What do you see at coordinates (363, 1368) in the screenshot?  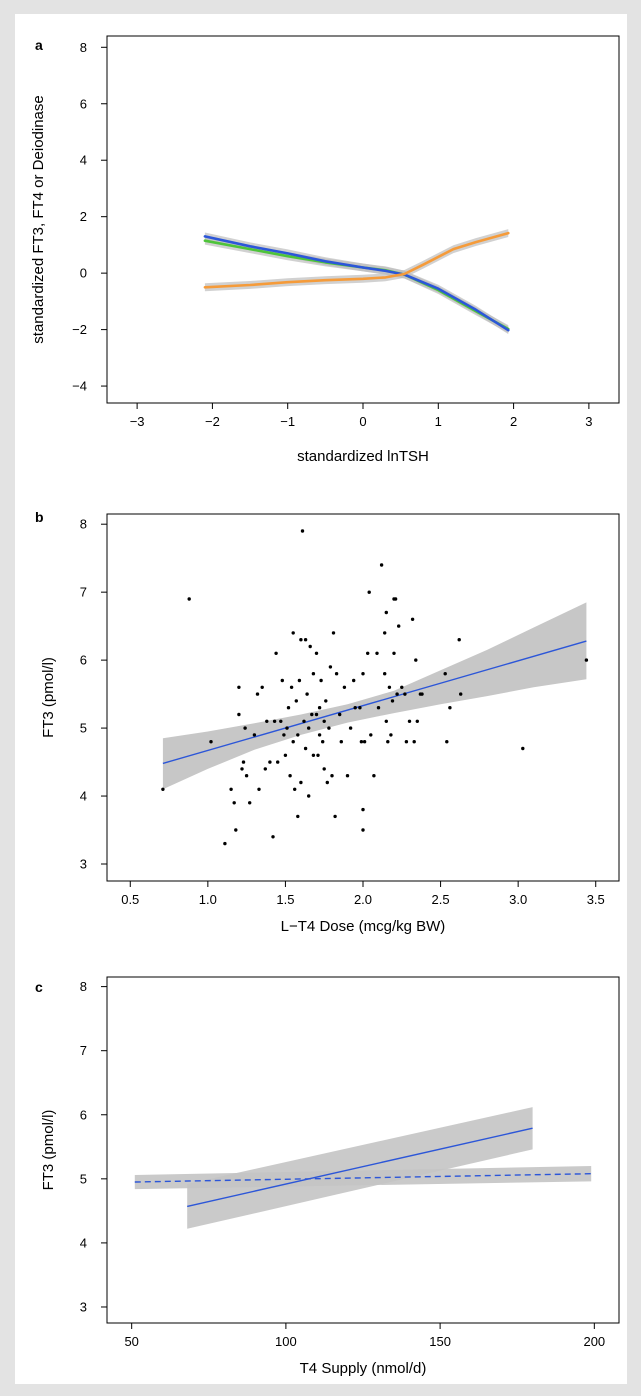 I see `x-axis-title: T4 Supply (nmol/d)` at bounding box center [363, 1368].